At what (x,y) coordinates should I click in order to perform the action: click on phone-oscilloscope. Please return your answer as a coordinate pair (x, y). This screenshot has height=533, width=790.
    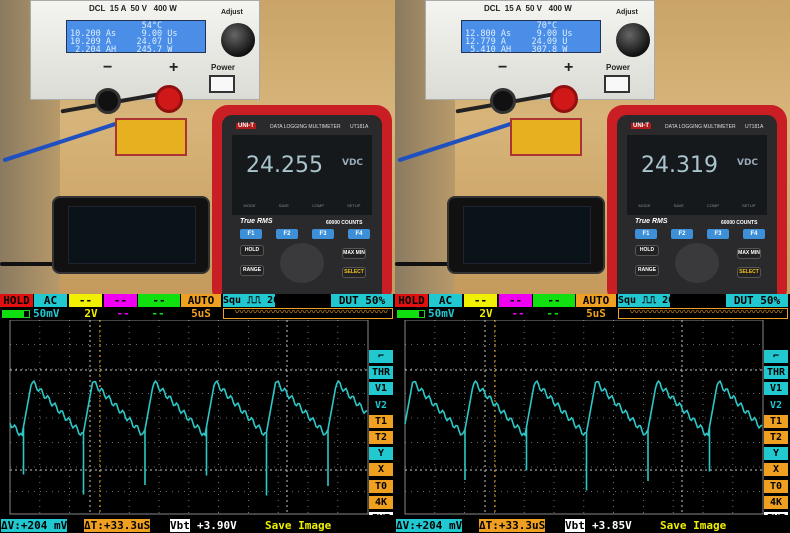
    Looking at the image, I should click on (131, 235).